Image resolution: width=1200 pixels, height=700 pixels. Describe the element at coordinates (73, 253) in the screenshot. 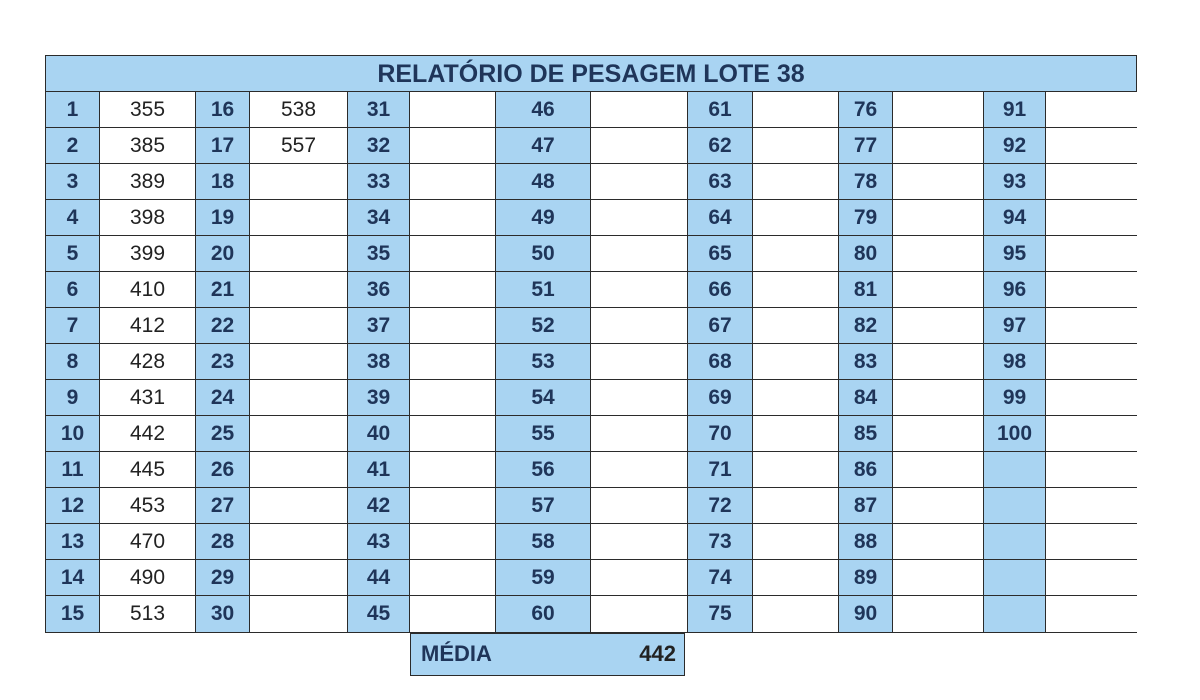

I see `lot-number-cell: 5` at that location.